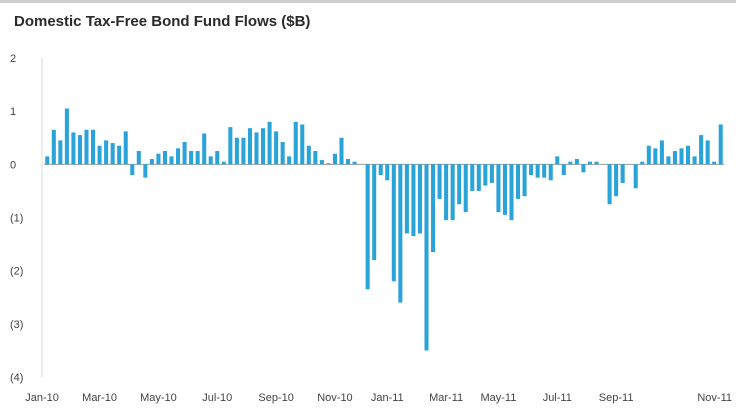  I want to click on x-tick-label: Nov-10, so click(334, 398).